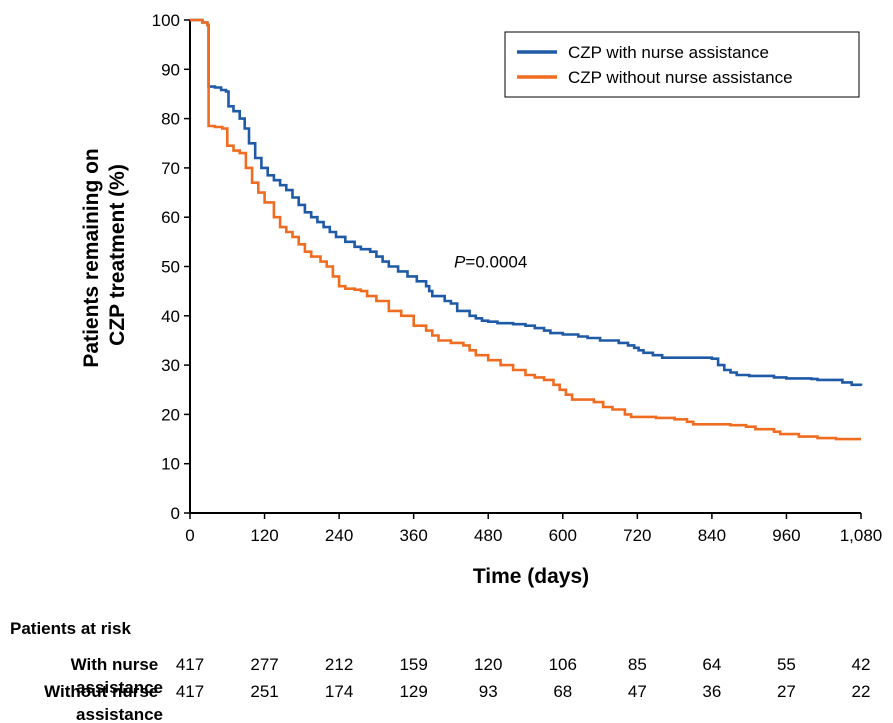 Image resolution: width=893 pixels, height=723 pixels. I want to click on risk-row-label-with-nurse-line-1: With nurse, so click(115, 664).